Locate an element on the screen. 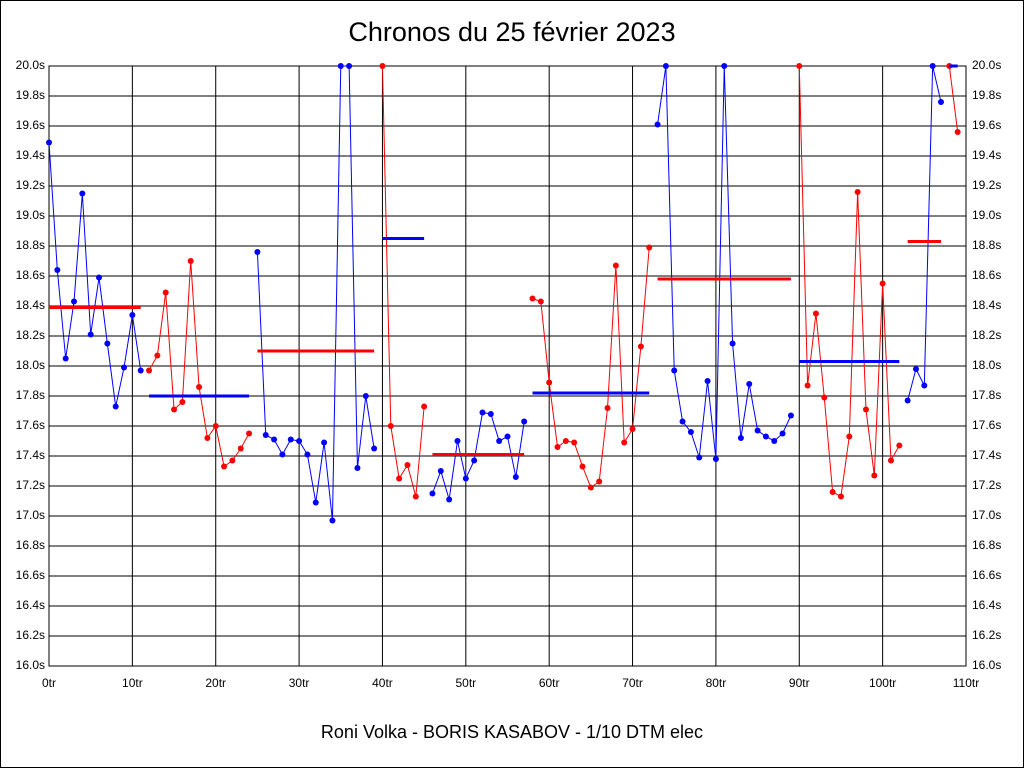  x-tick-label: 100tr is located at coordinates (882, 683).